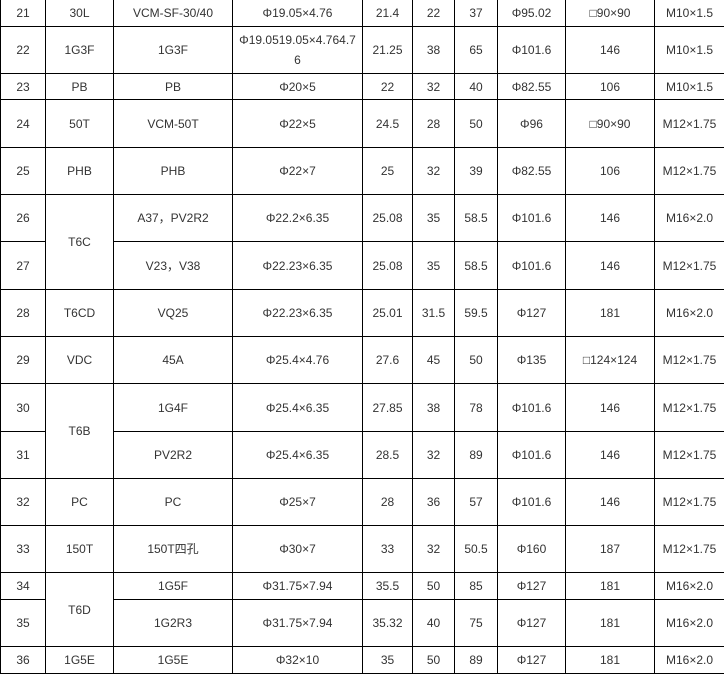 Image resolution: width=724 pixels, height=675 pixels. Describe the element at coordinates (23, 360) in the screenshot. I see `cell-row-number: 29` at that location.